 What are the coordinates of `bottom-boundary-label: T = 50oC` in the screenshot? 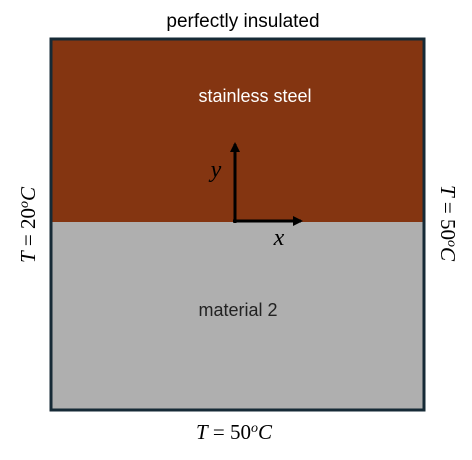 It's located at (234, 432).